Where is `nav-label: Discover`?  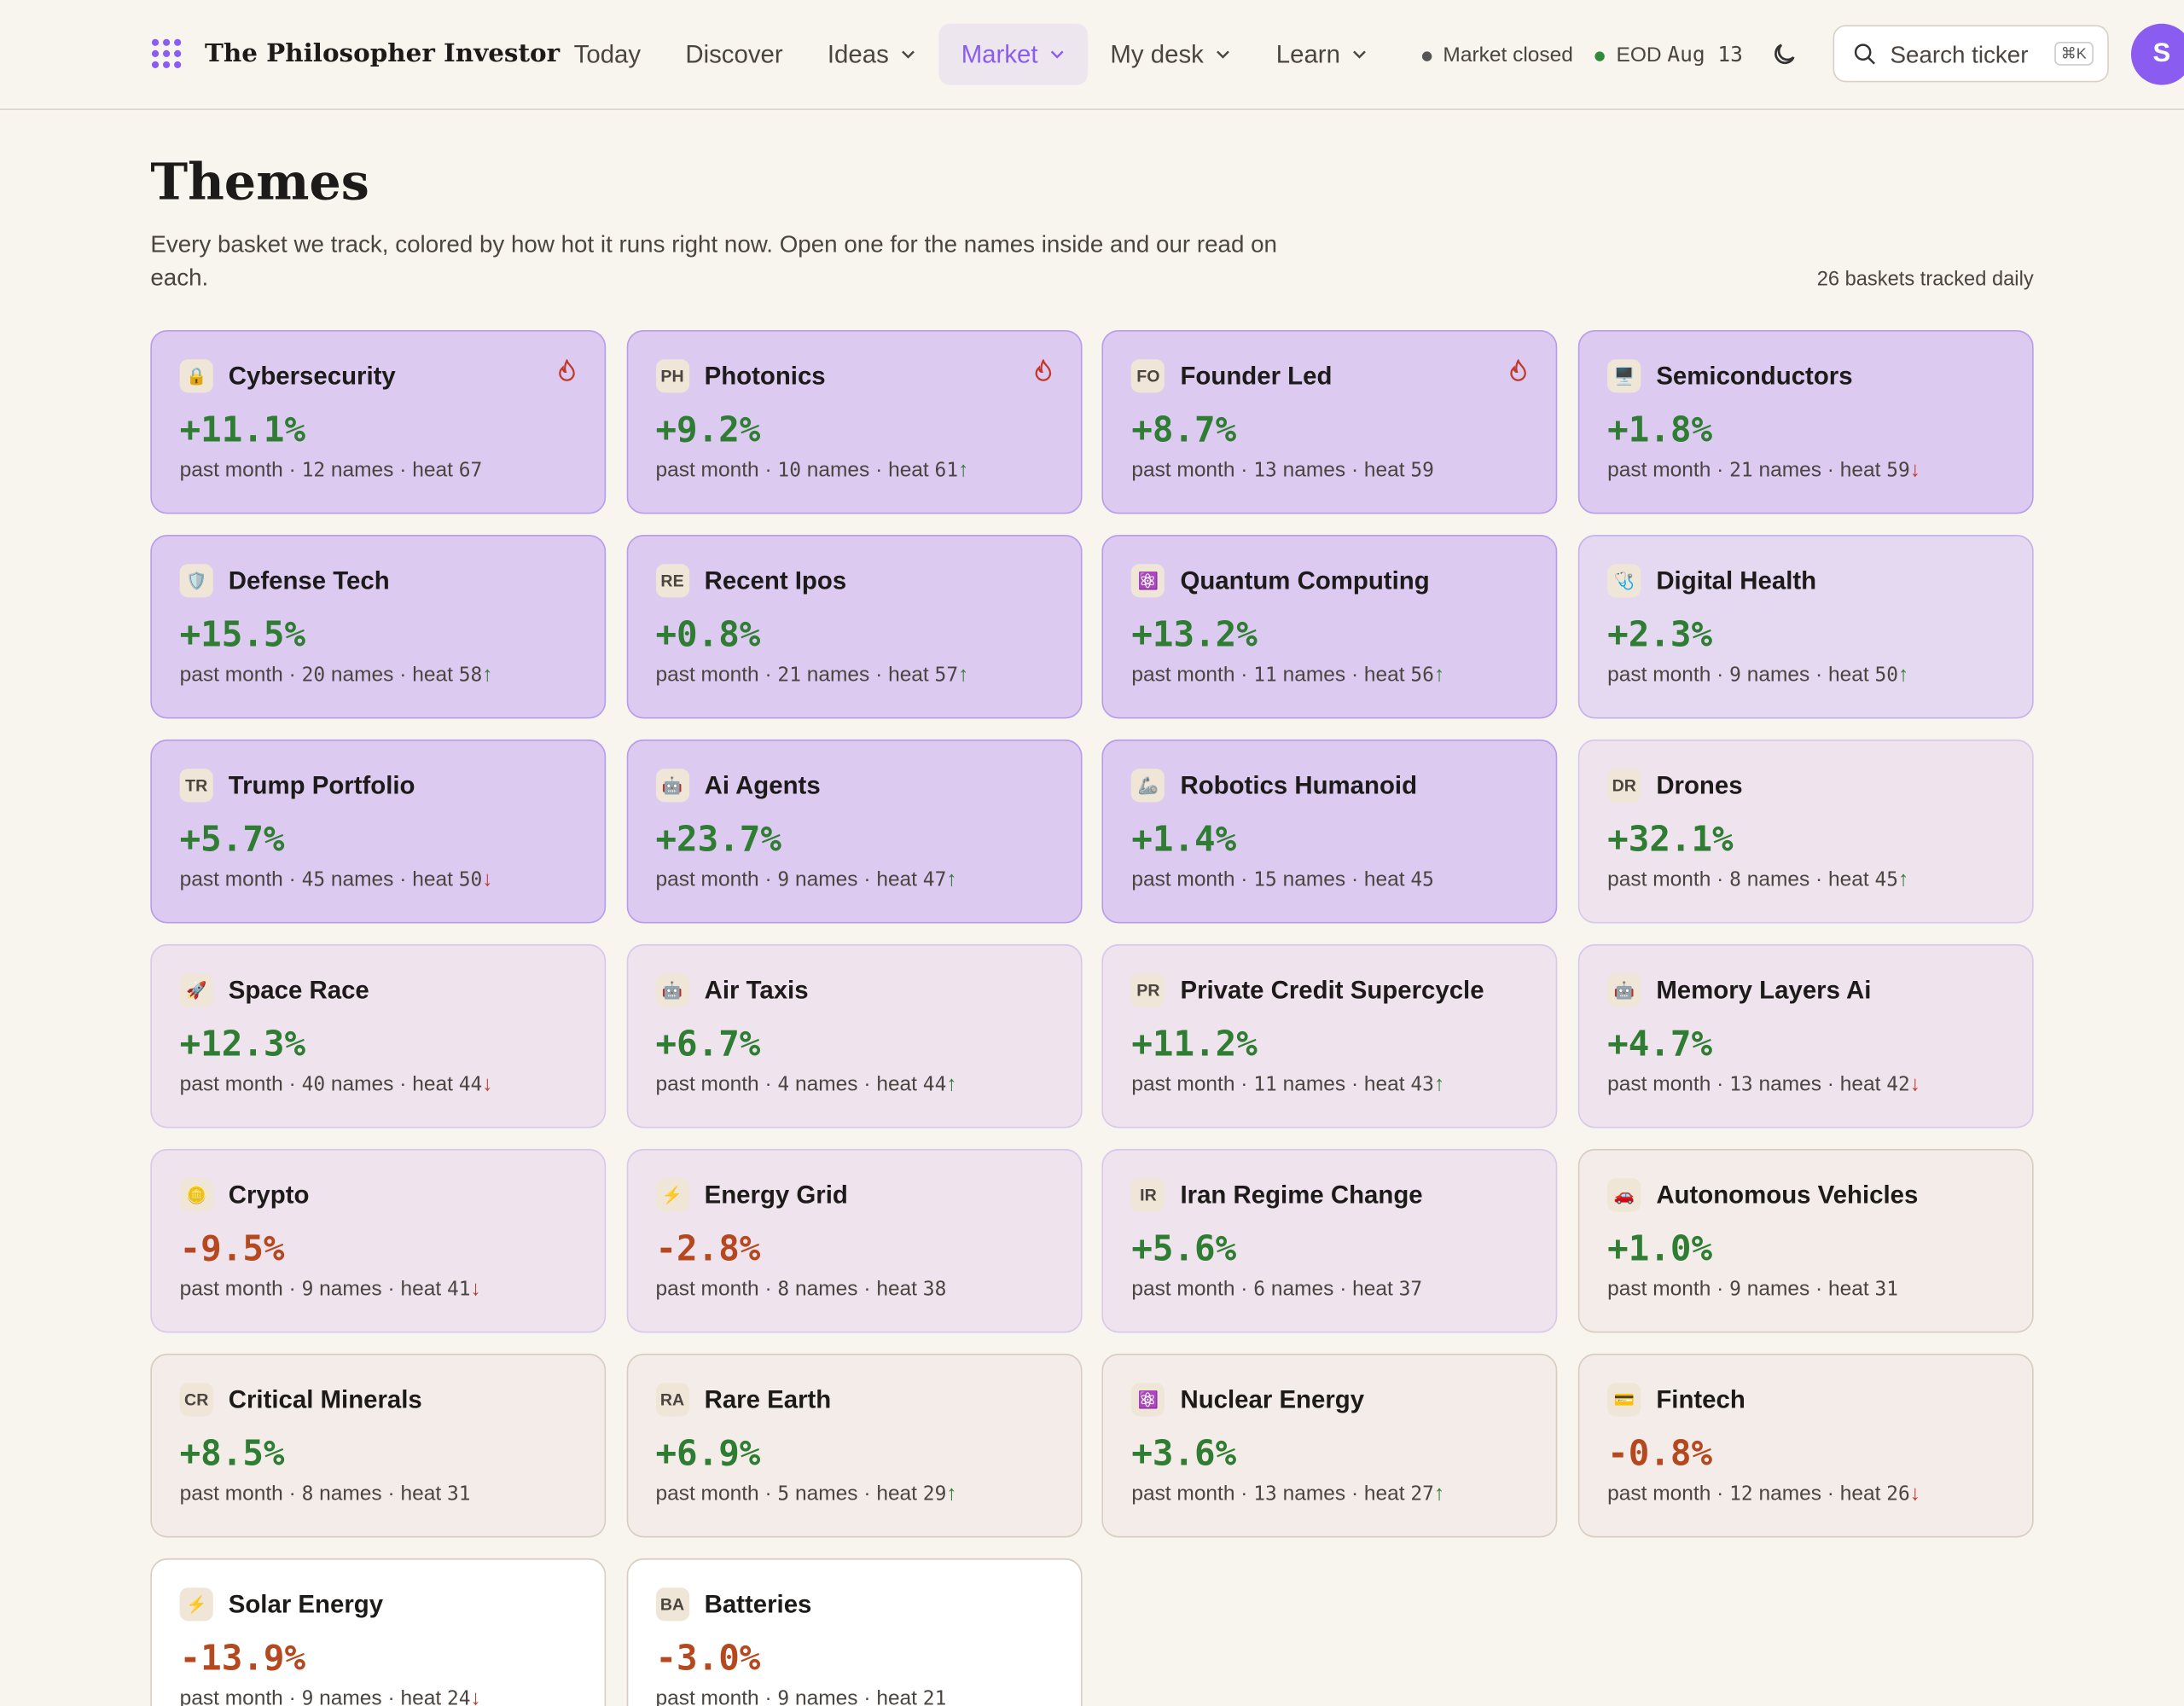 nav-label: Discover is located at coordinates (734, 54).